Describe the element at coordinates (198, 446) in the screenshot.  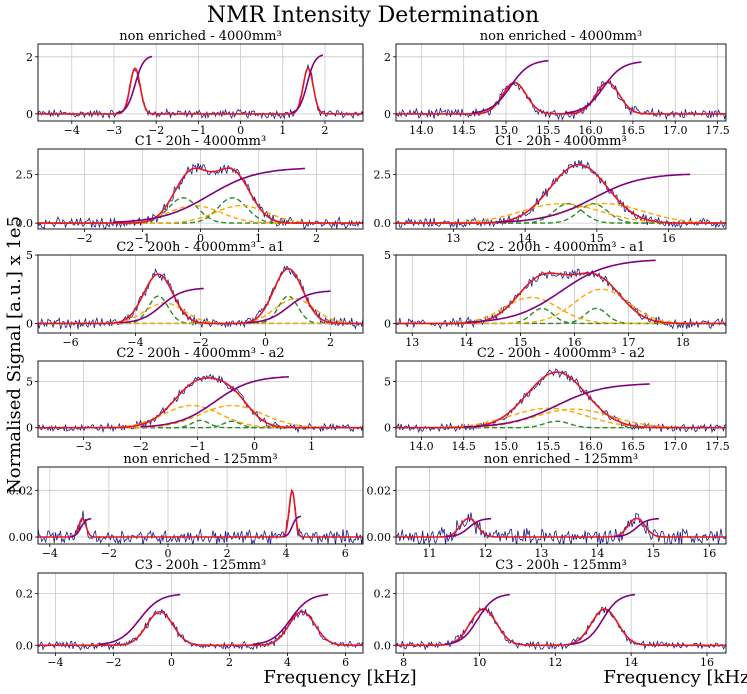
I see `x-tick-label: −1` at that location.